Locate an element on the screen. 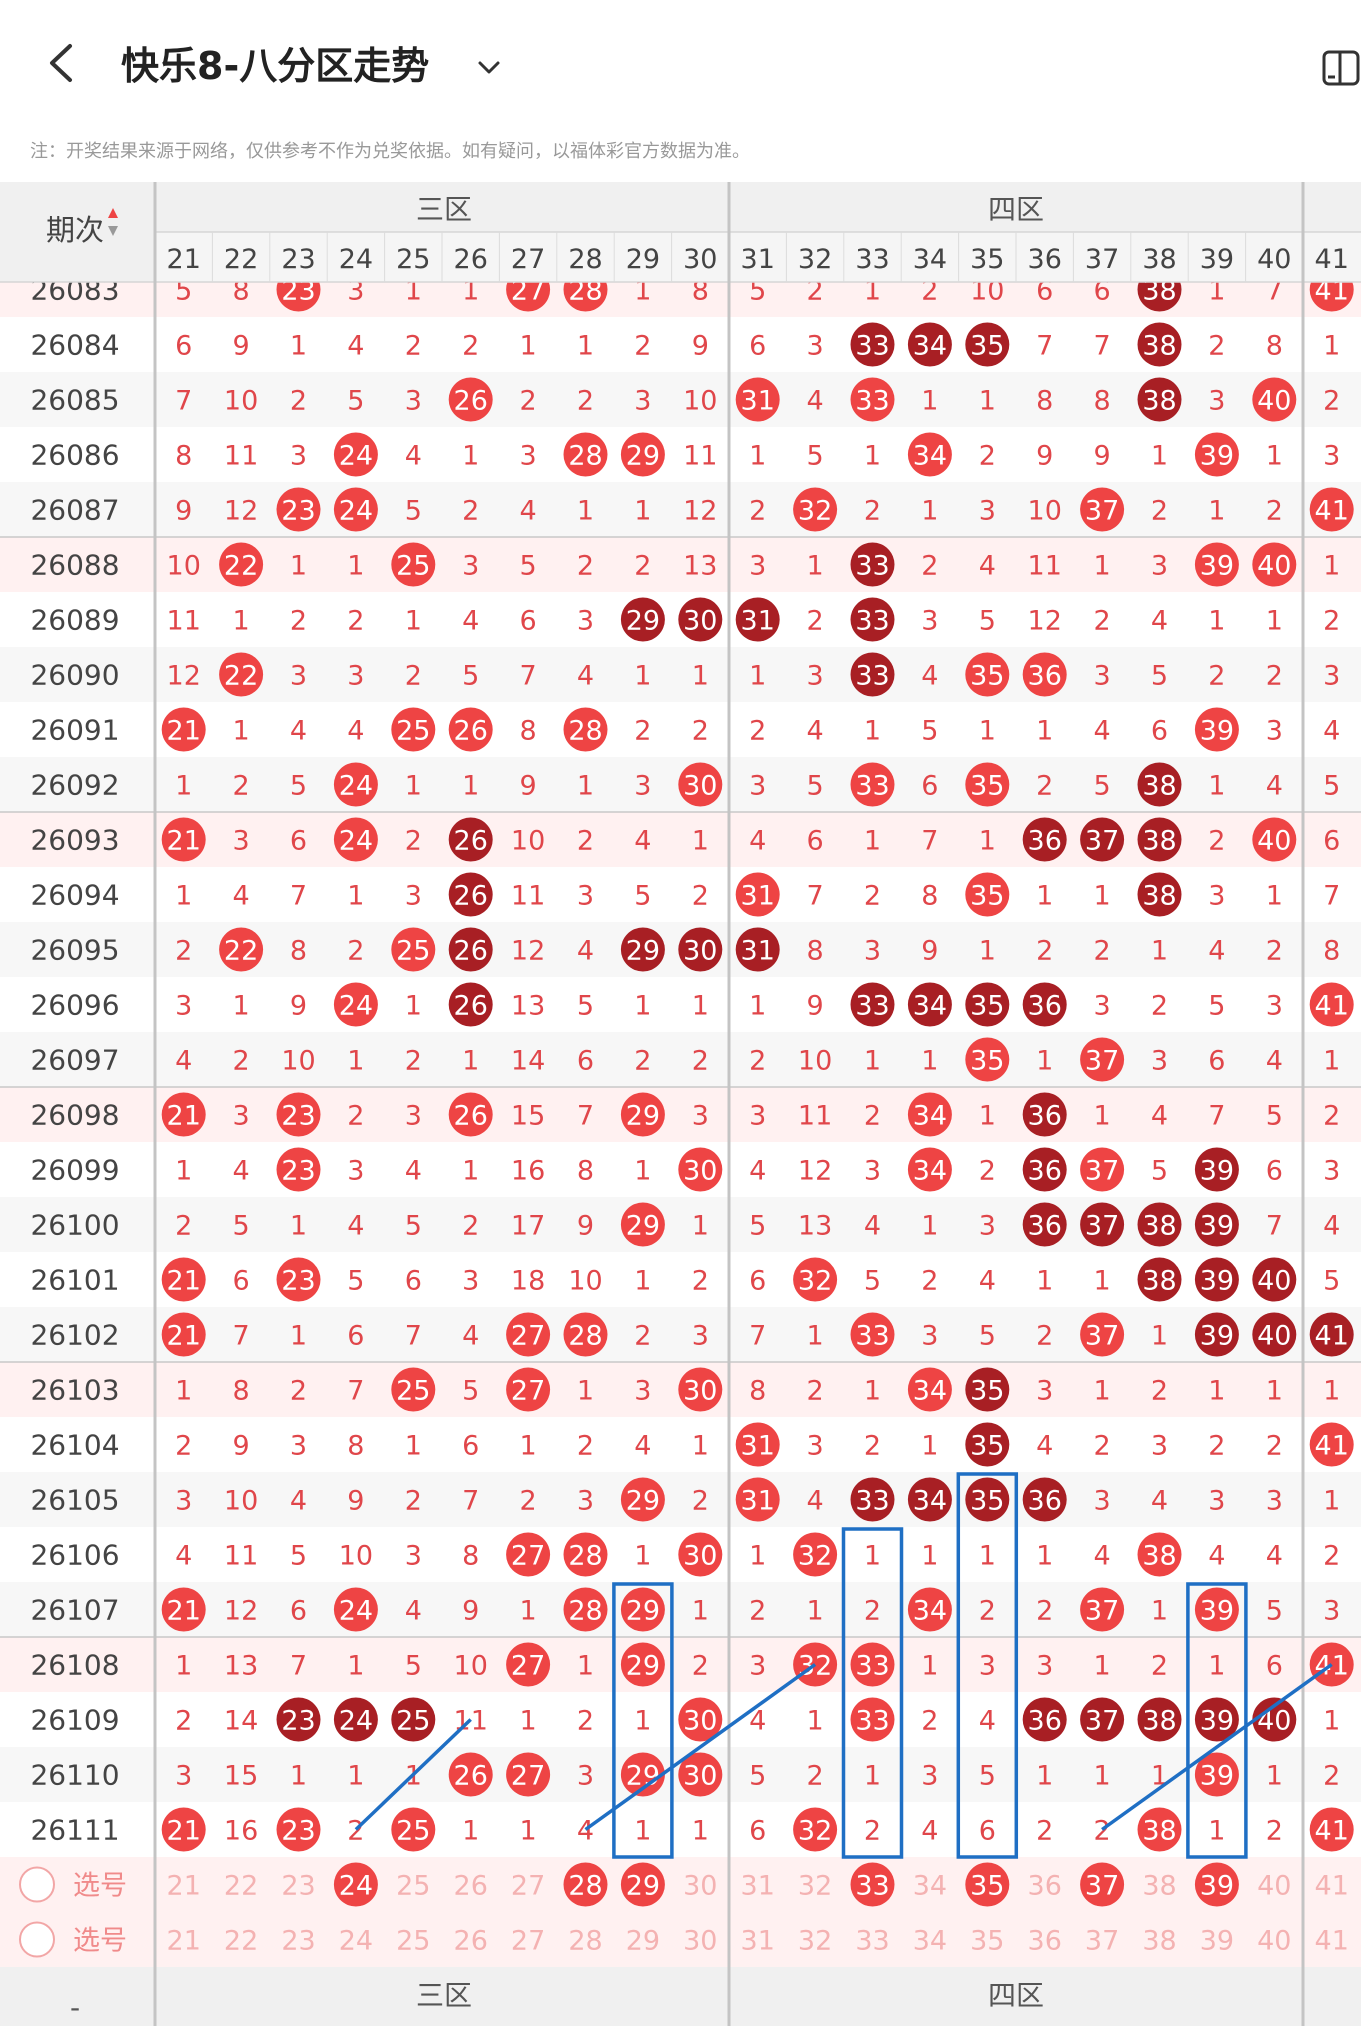 Image resolution: width=1361 pixels, height=2026 pixels. number-header-row is located at coordinates (758, 257).